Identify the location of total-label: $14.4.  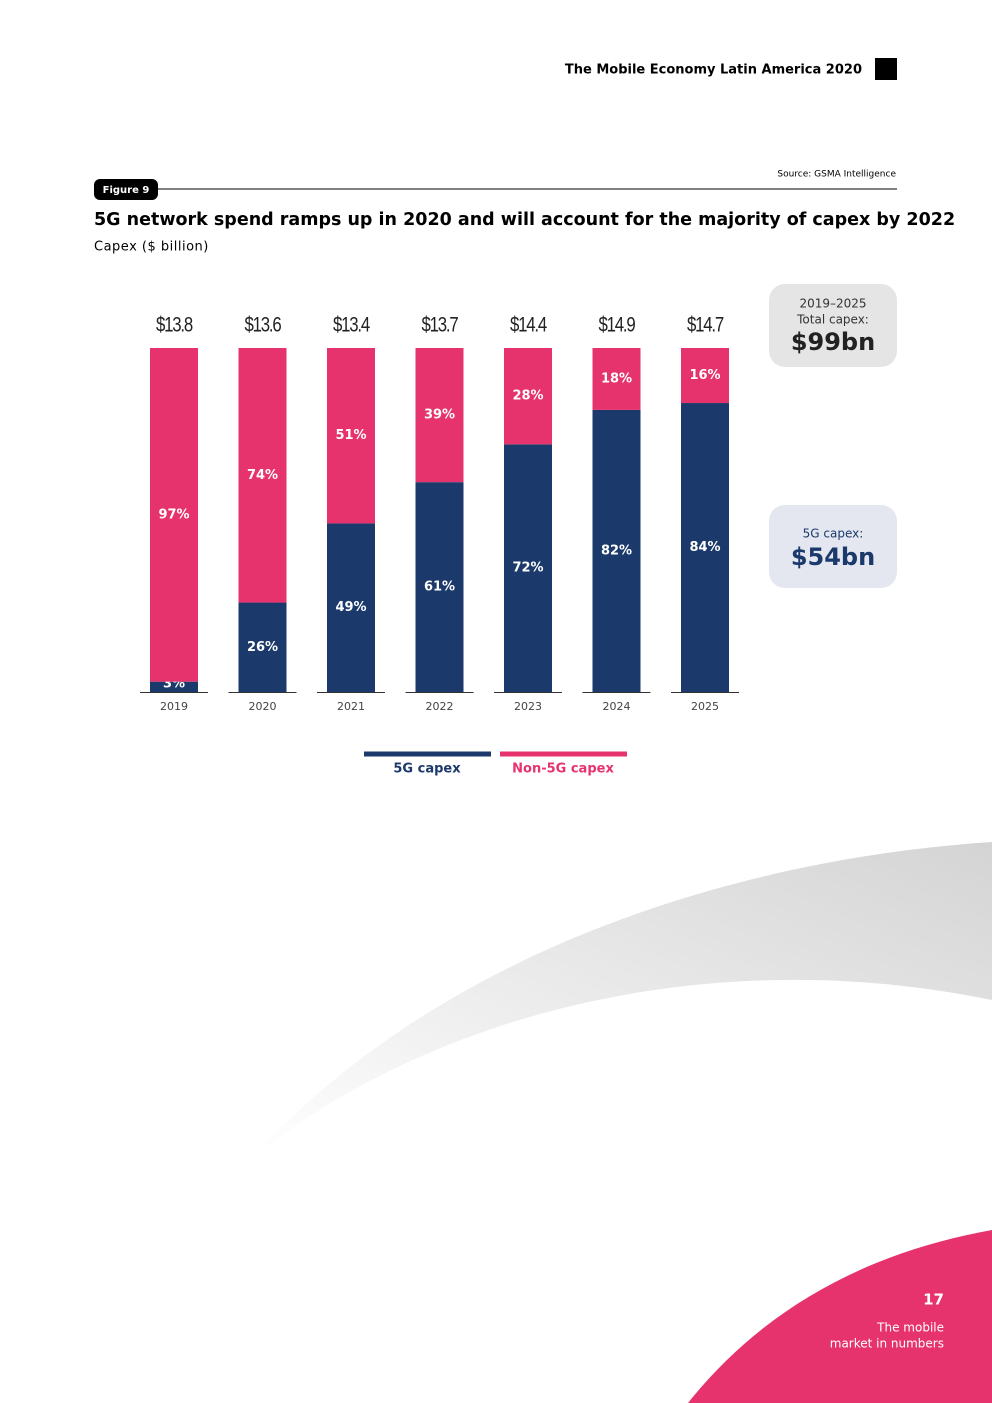
(529, 325).